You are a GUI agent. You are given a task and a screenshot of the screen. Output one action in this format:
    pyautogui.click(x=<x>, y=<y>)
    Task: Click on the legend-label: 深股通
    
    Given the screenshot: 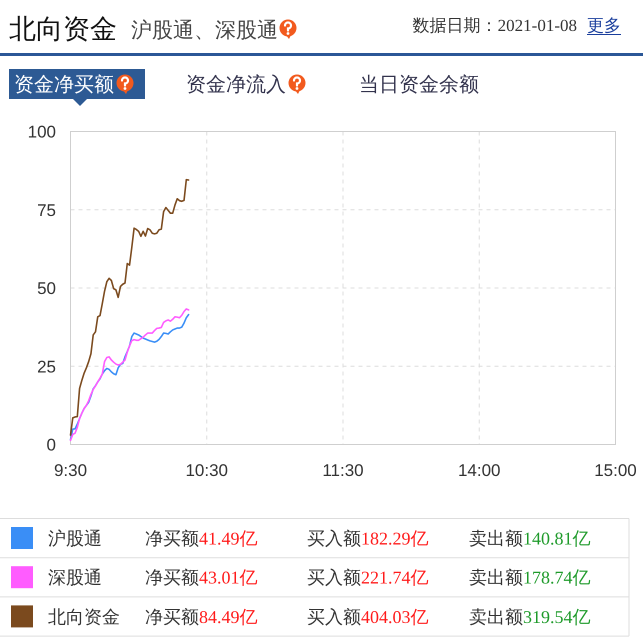 What is the action you would take?
    pyautogui.click(x=75, y=578)
    